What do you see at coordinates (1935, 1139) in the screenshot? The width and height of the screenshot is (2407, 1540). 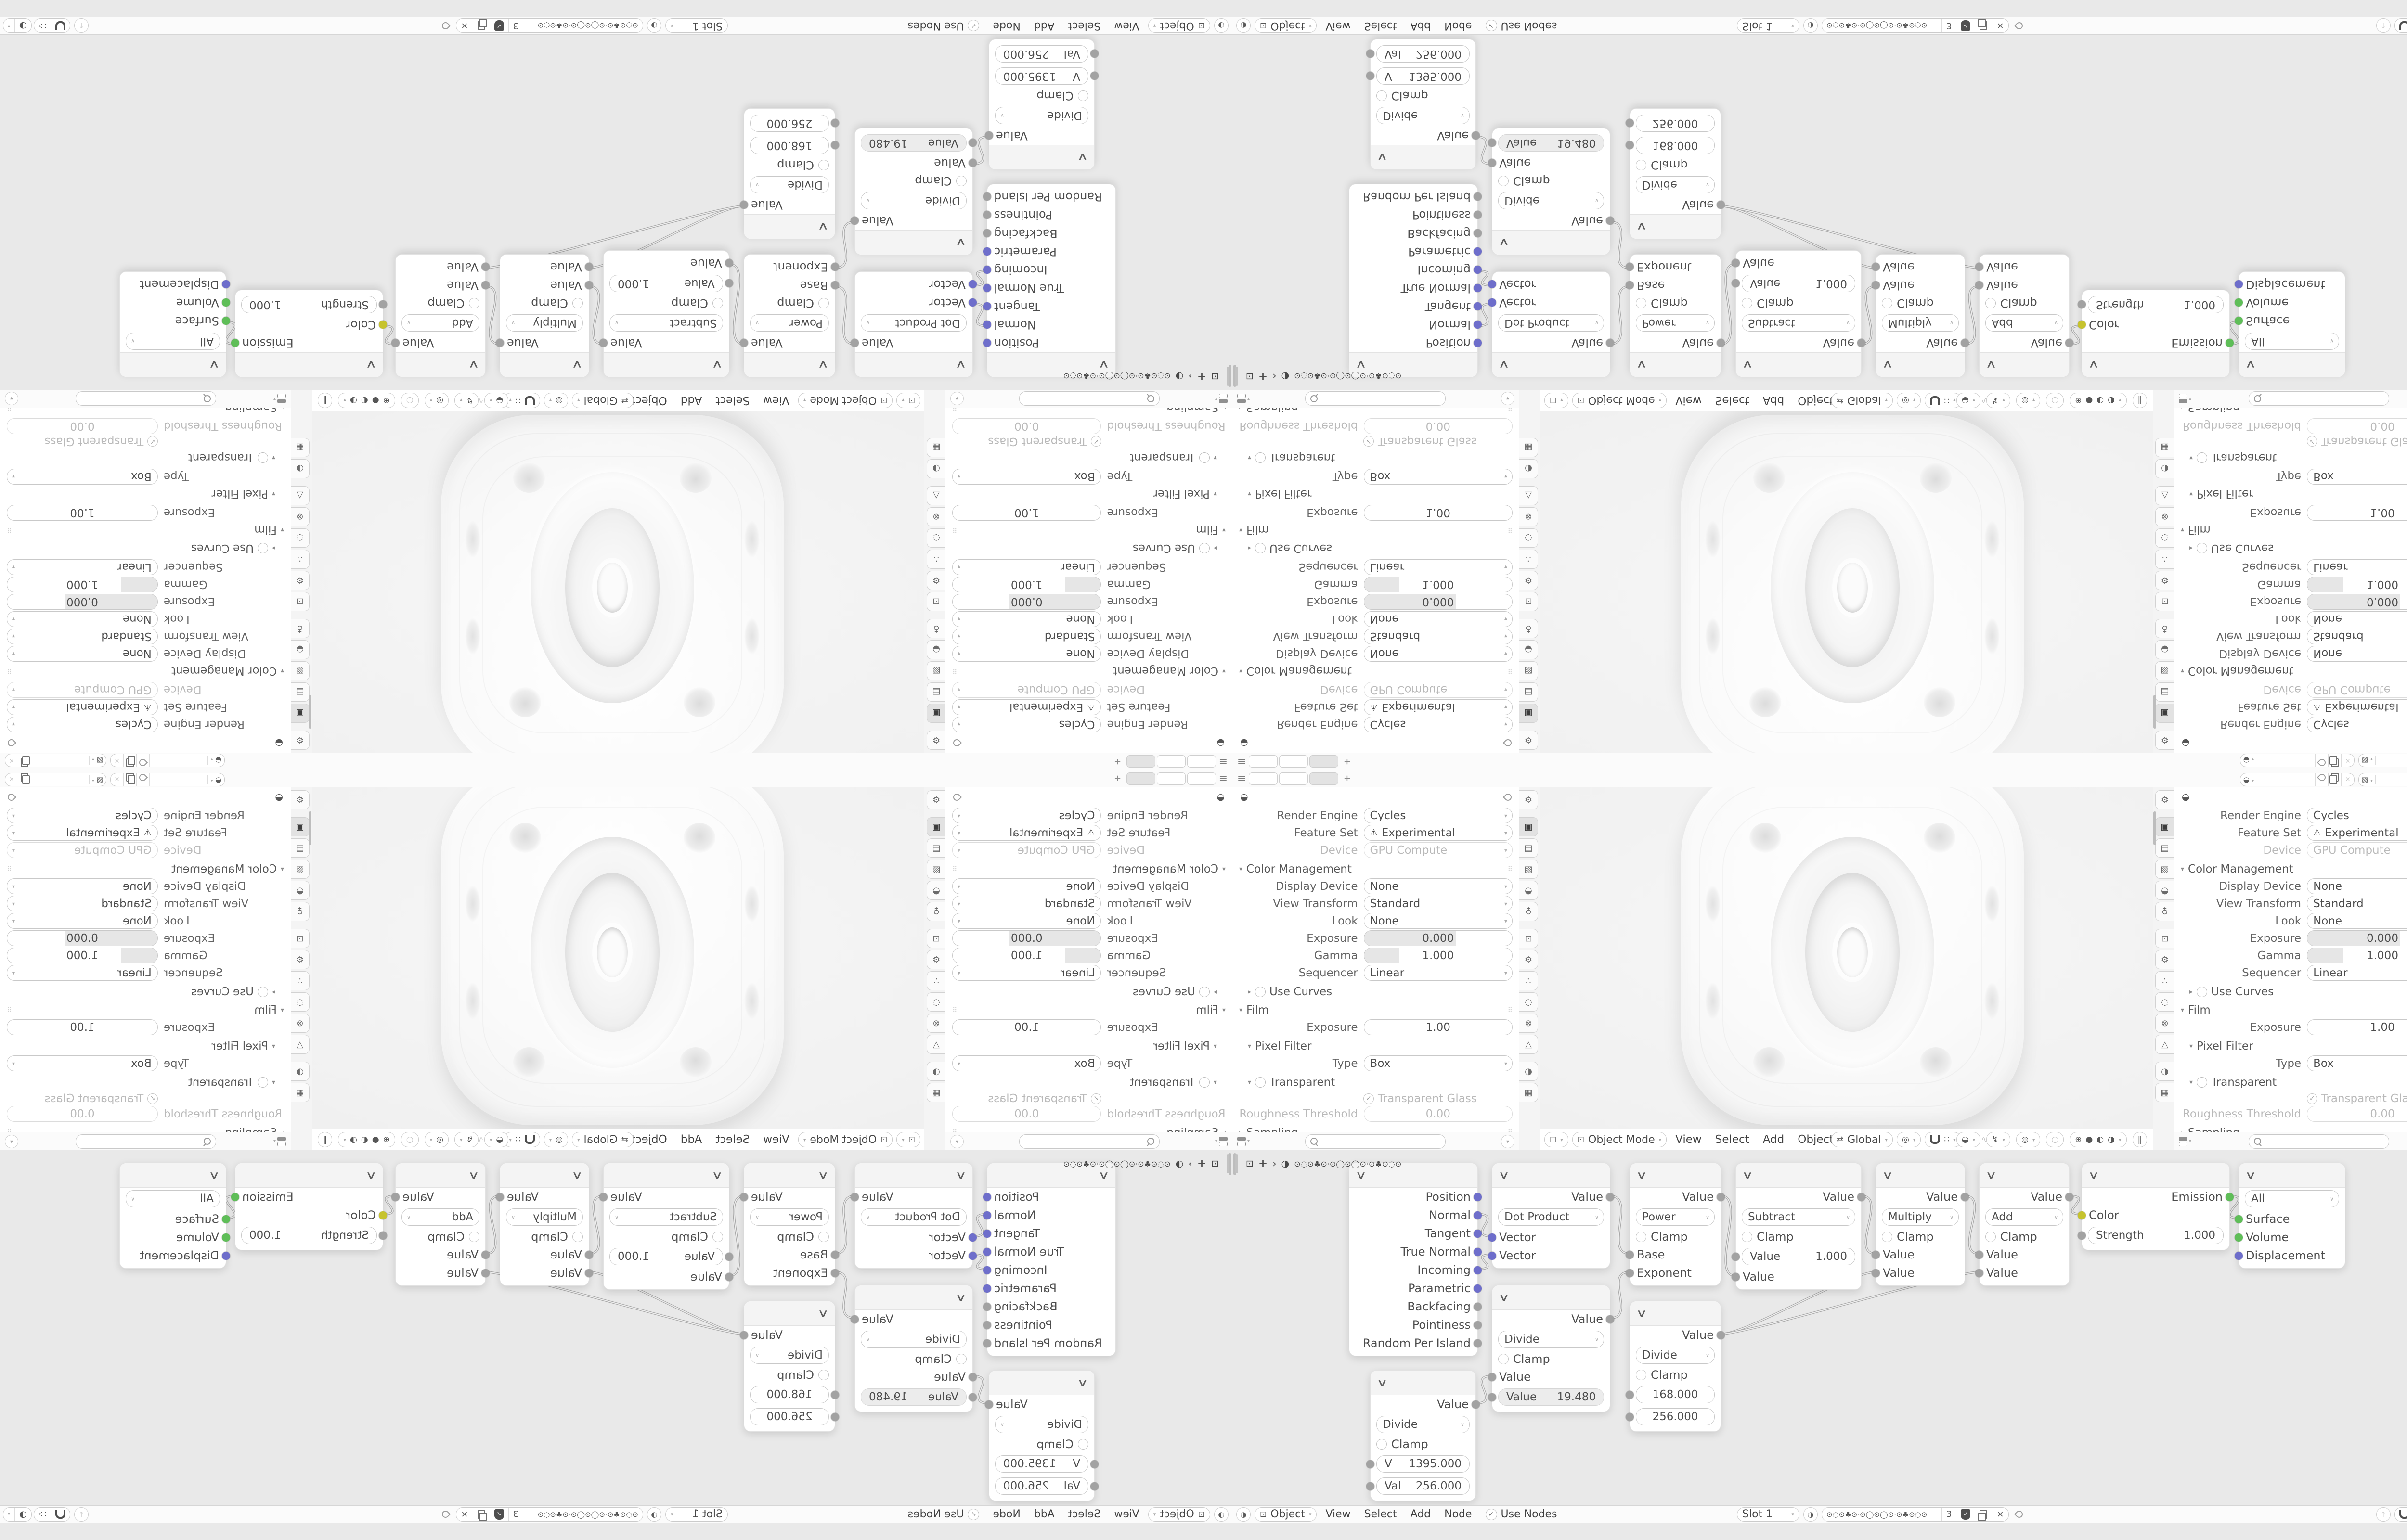 I see `magnet-icon` at bounding box center [1935, 1139].